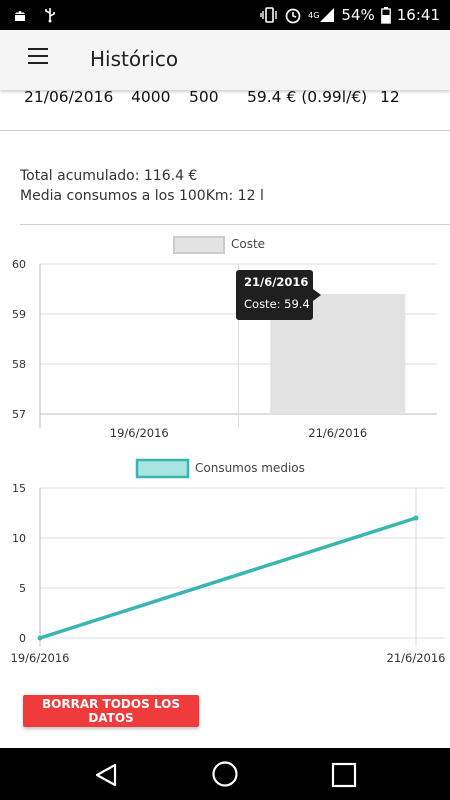 Image resolution: width=450 pixels, height=800 pixels. Describe the element at coordinates (276, 282) in the screenshot. I see `tooltip-title: 21/6/2016` at that location.